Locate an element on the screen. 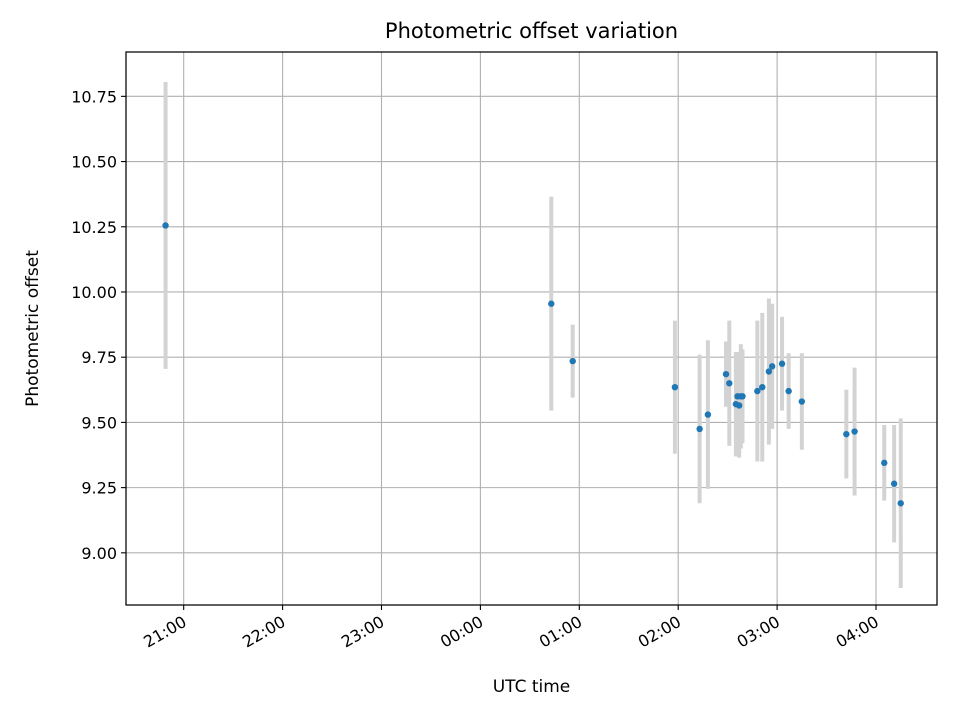 This screenshot has height=720, width=960. y-tick-label: 10.50 is located at coordinates (94, 162).